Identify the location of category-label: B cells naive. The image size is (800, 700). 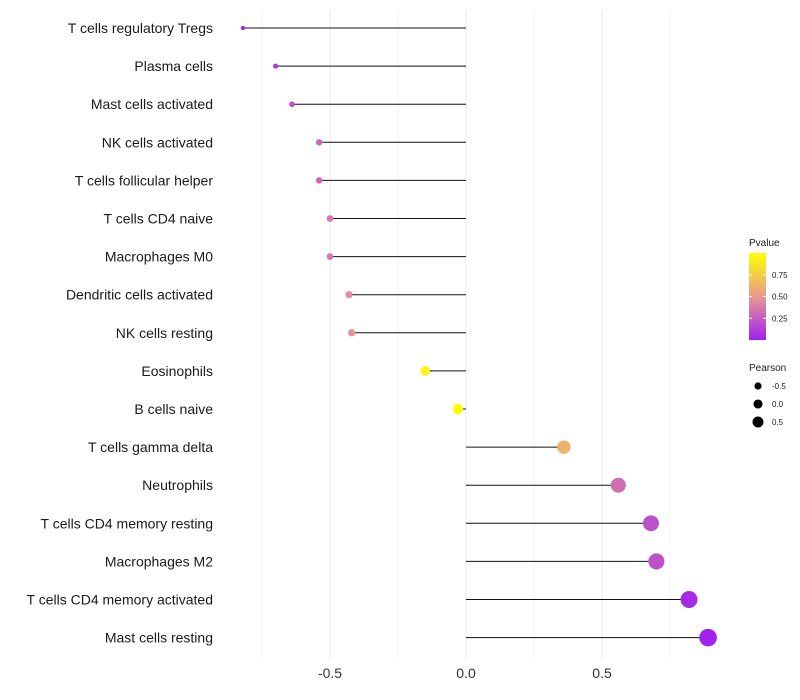
(173, 409).